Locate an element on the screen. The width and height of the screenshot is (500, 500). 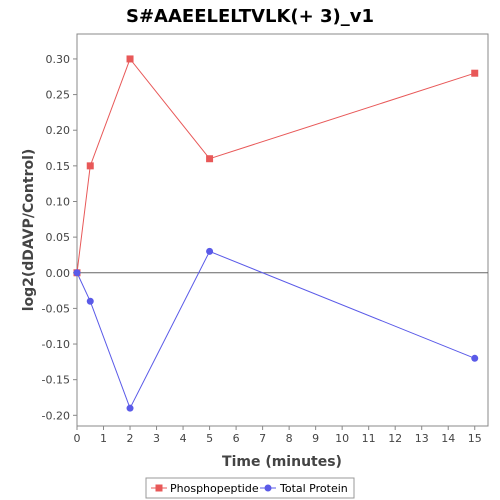
legend: Phosphopeptide Total Protein is located at coordinates (250, 488).